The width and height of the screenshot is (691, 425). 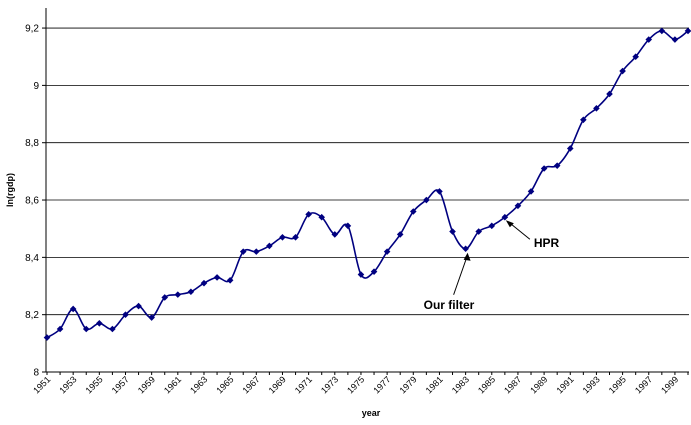 I want to click on x-tick-label: 1955, so click(x=94, y=384).